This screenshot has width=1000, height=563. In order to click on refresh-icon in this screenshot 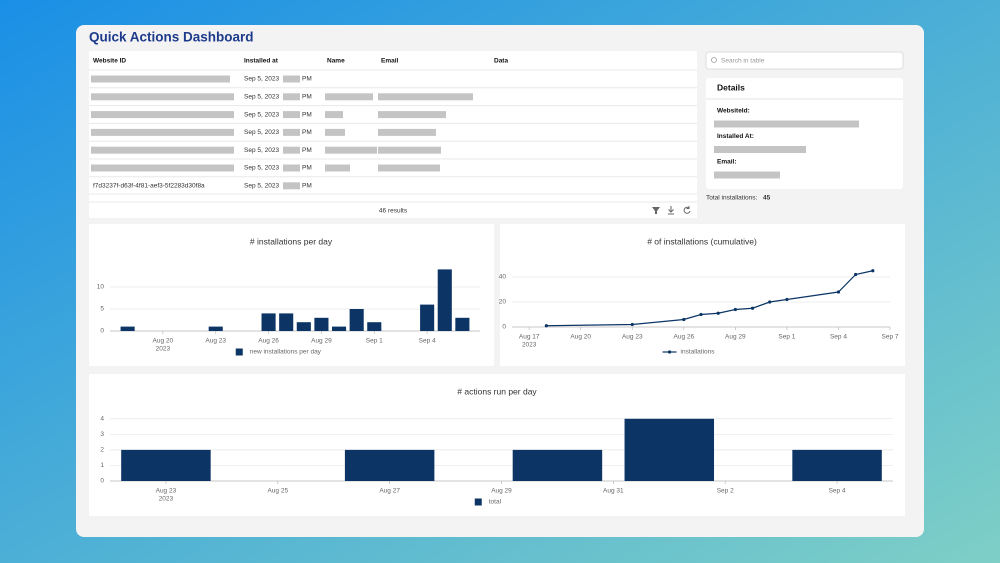, I will do `click(687, 210)`.